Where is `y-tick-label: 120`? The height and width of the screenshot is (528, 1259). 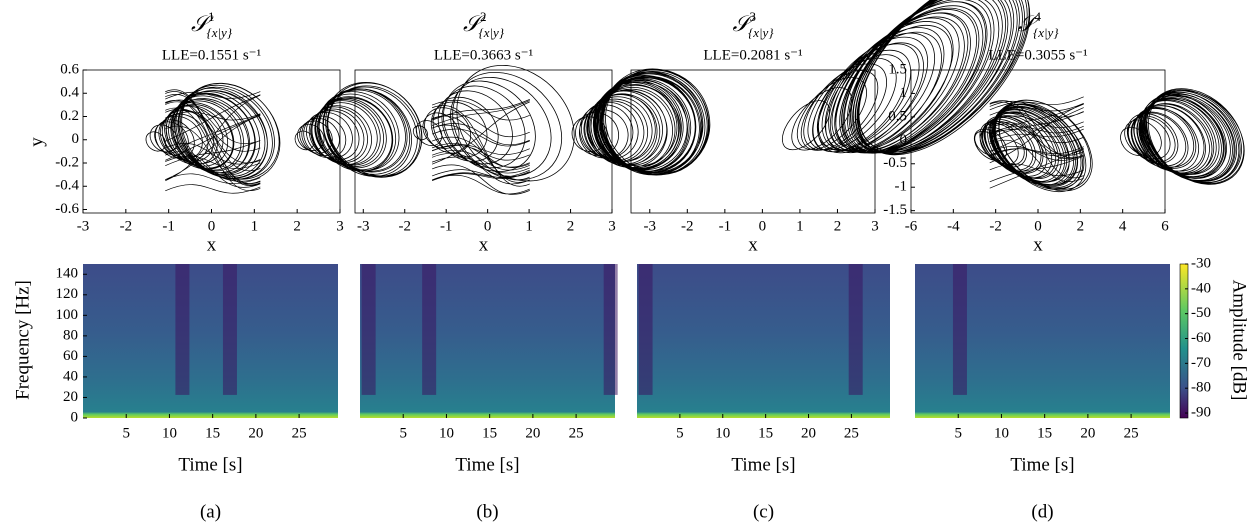
y-tick-label: 120 is located at coordinates (67, 294).